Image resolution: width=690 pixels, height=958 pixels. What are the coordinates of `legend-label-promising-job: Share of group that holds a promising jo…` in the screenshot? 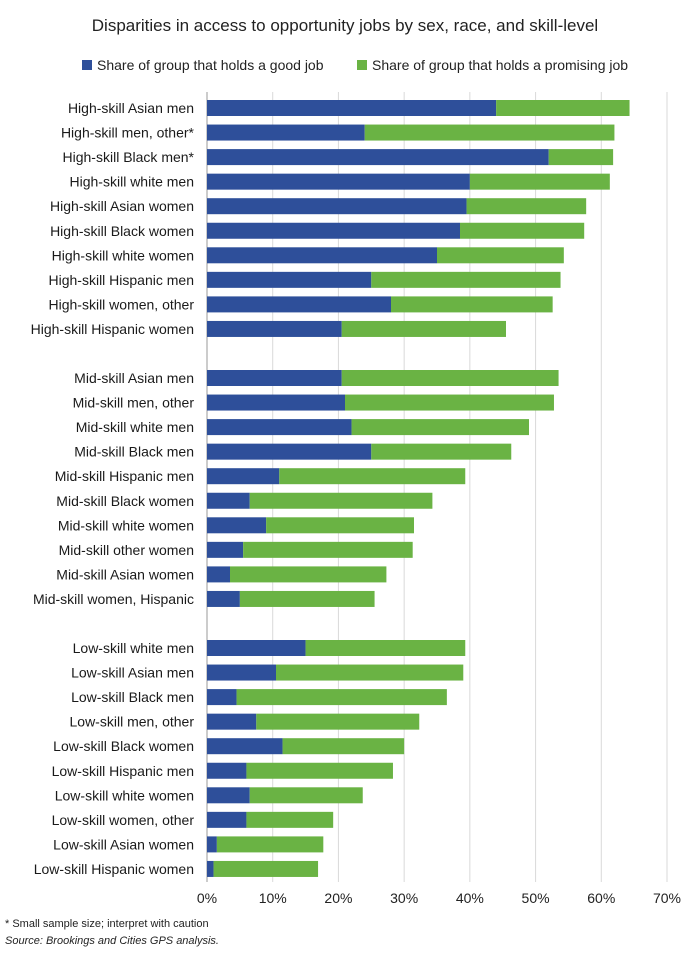 It's located at (500, 65).